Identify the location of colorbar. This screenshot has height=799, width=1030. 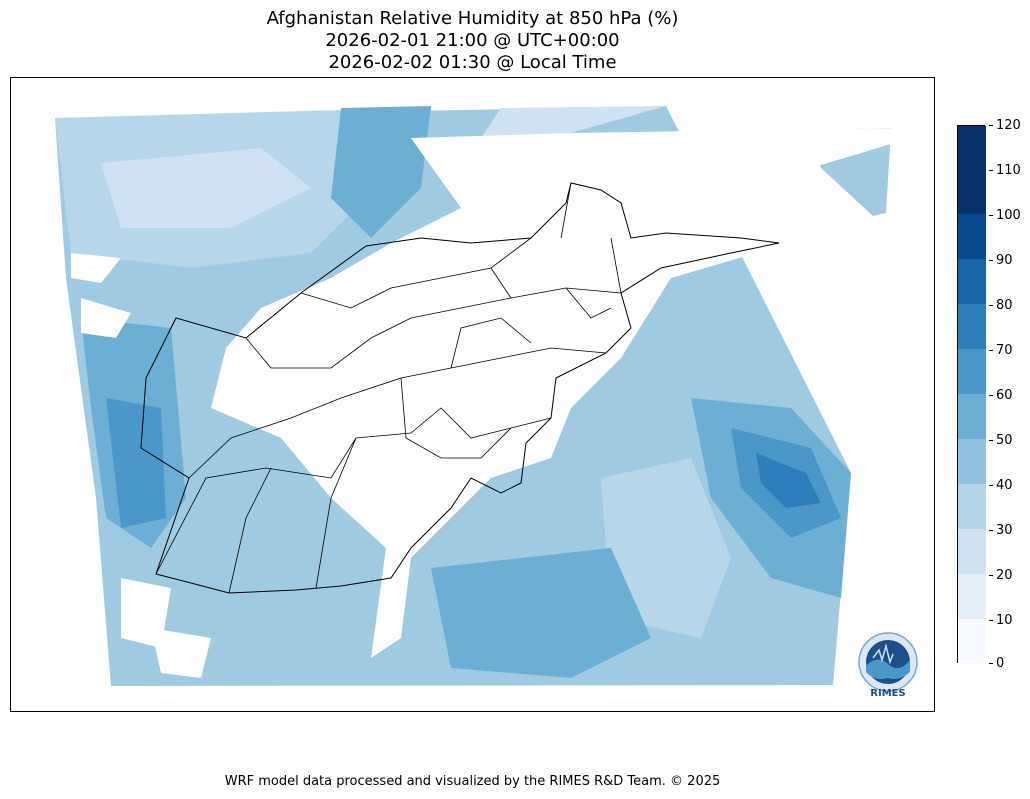
(971, 394).